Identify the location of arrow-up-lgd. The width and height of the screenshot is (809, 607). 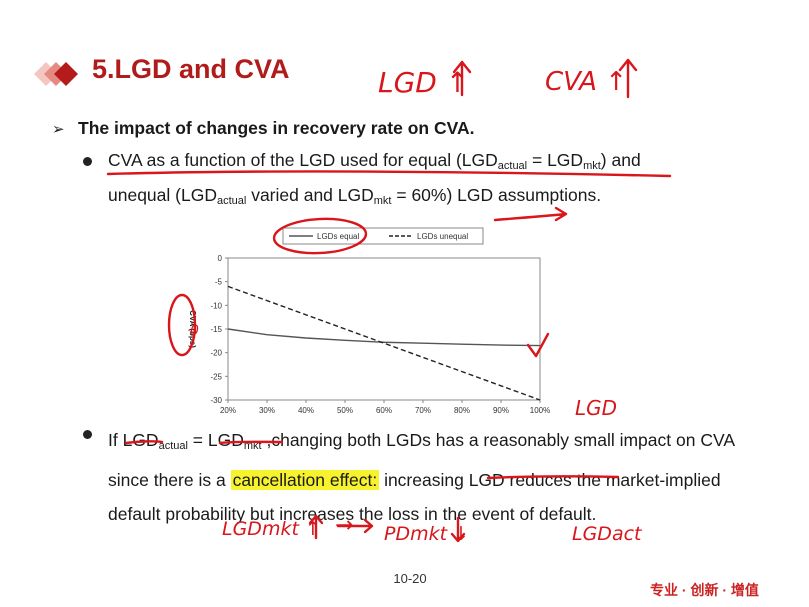
(462, 78).